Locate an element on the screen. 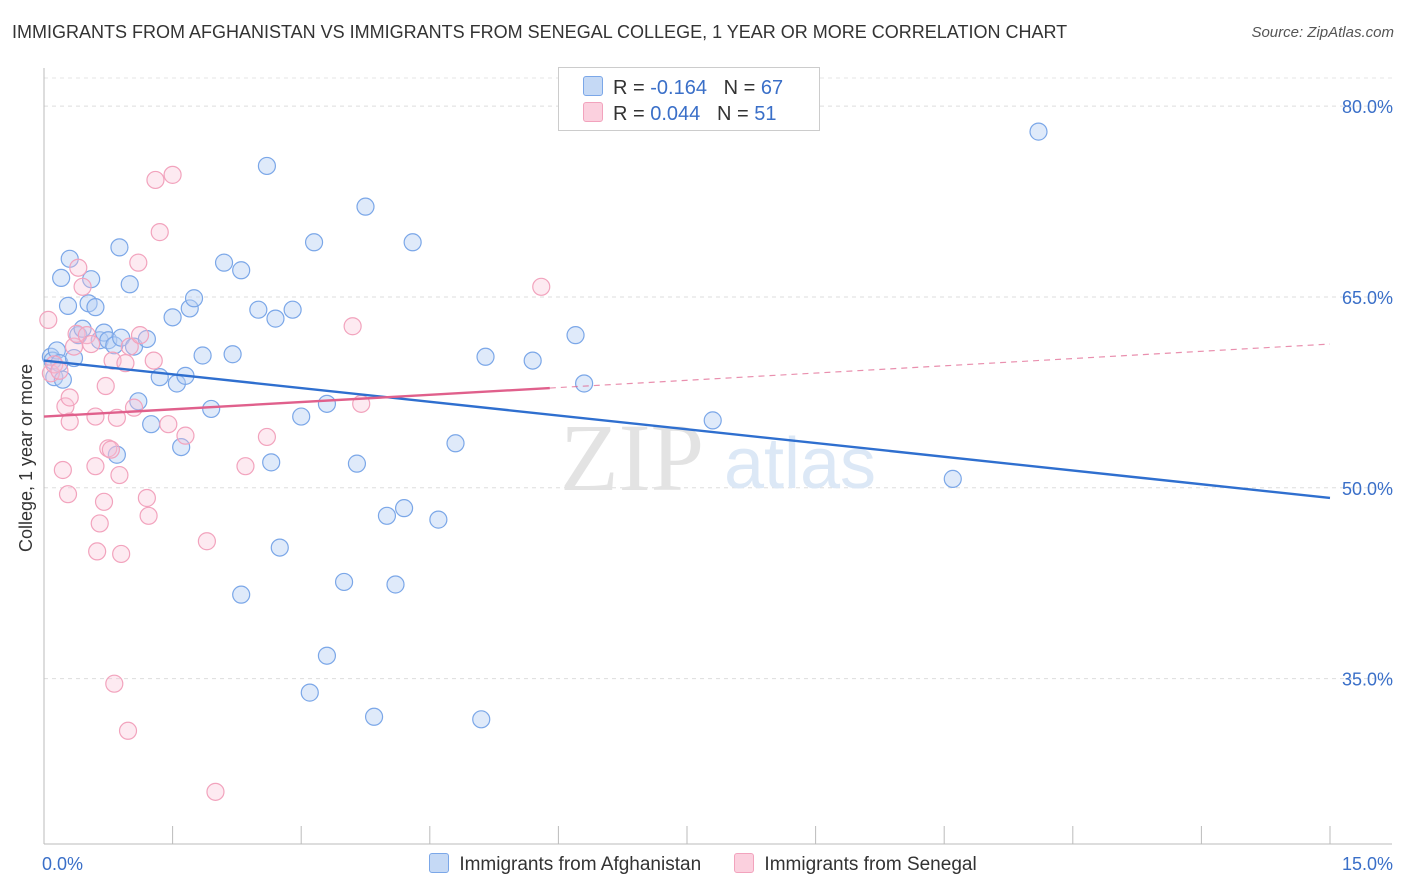  y-axis-label: College, 1 year or more is located at coordinates (26, 458).